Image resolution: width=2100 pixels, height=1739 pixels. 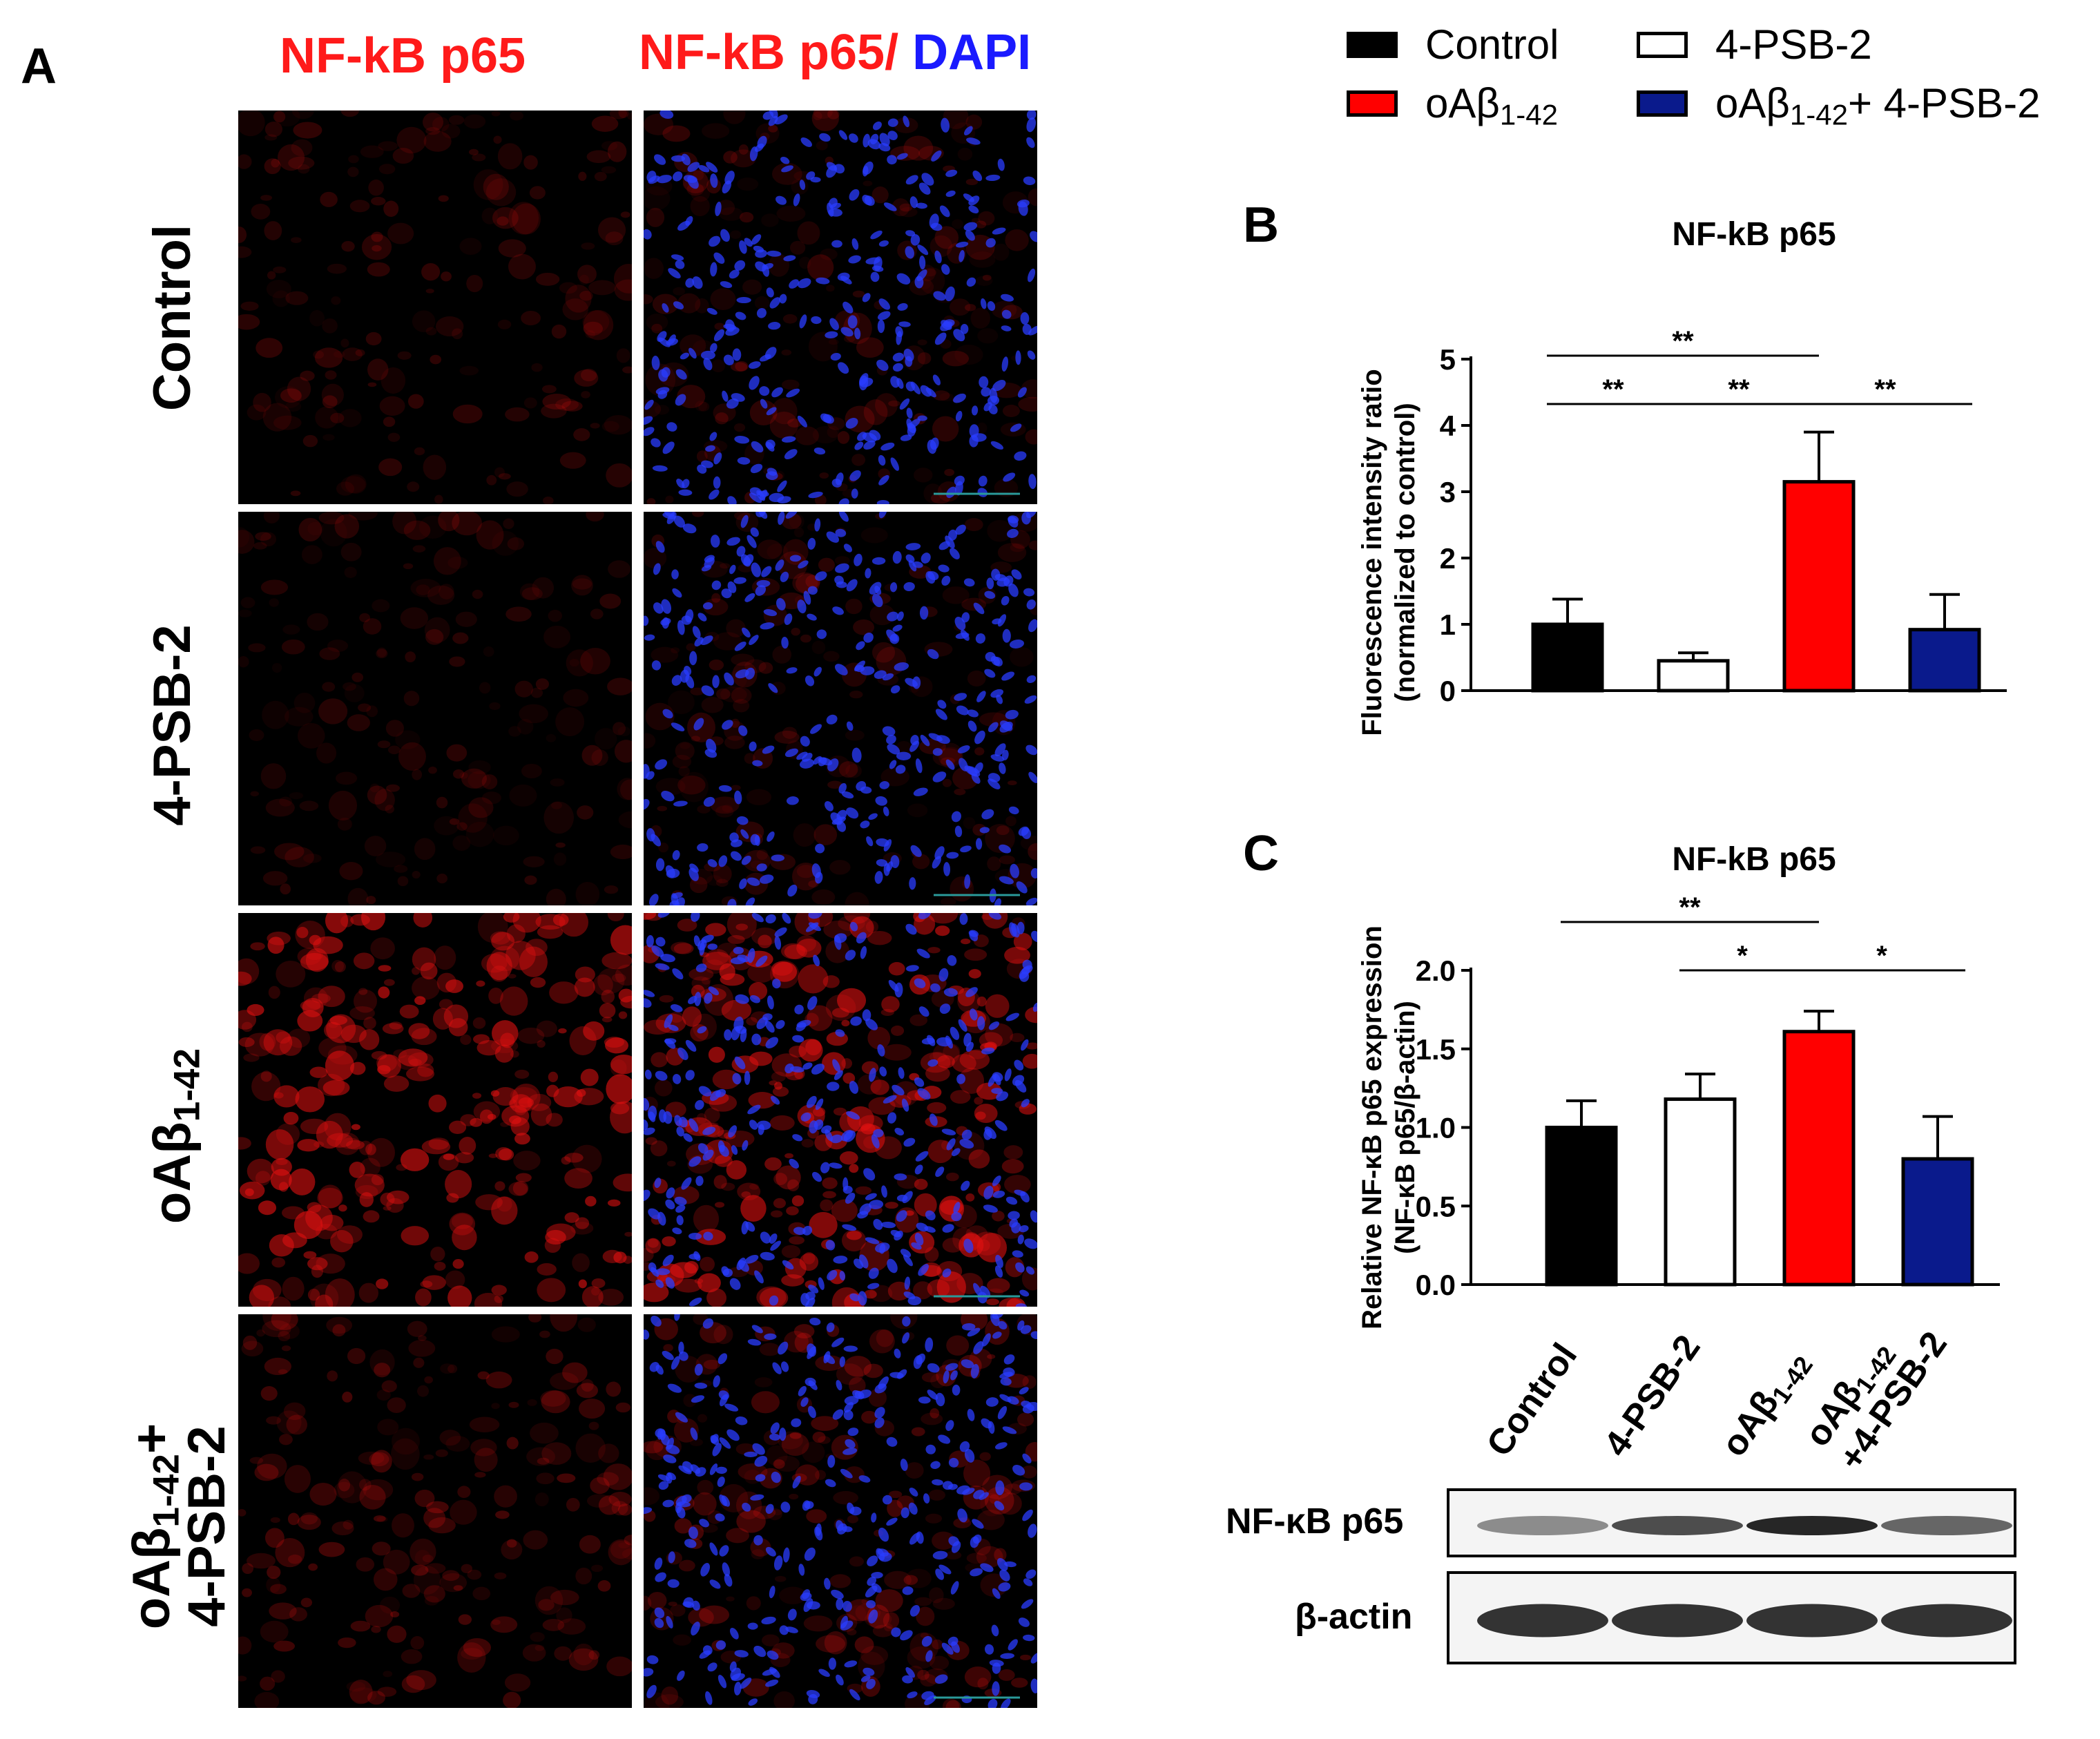 I want to click on row-label-4psb2: 4-PSB-2, so click(x=172, y=725).